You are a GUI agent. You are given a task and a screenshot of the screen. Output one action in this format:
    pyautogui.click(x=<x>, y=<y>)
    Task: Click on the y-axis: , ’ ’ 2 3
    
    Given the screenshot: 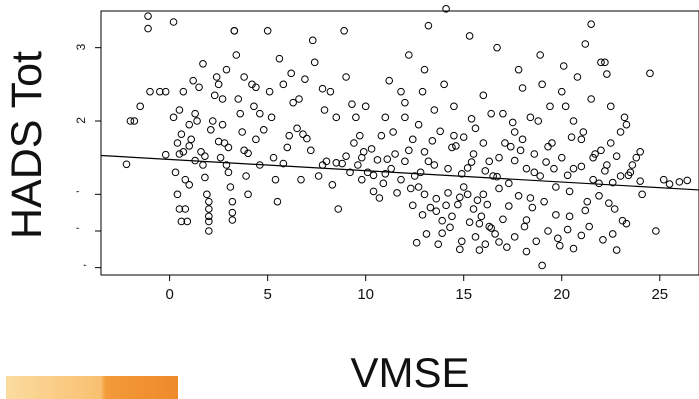 What is the action you would take?
    pyautogui.click(x=87, y=156)
    